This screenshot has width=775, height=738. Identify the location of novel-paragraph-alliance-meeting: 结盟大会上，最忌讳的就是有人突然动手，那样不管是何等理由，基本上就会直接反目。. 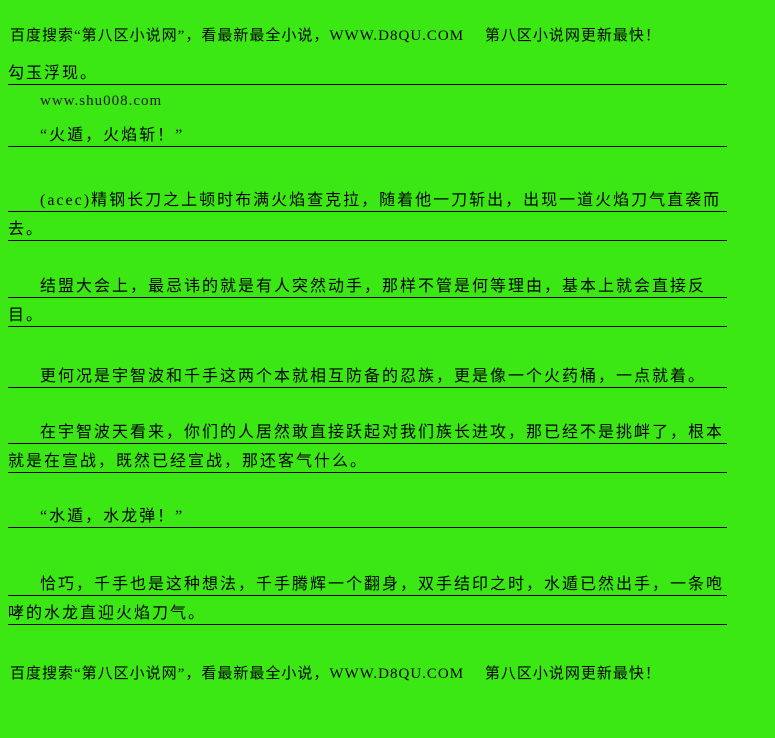
(367, 301).